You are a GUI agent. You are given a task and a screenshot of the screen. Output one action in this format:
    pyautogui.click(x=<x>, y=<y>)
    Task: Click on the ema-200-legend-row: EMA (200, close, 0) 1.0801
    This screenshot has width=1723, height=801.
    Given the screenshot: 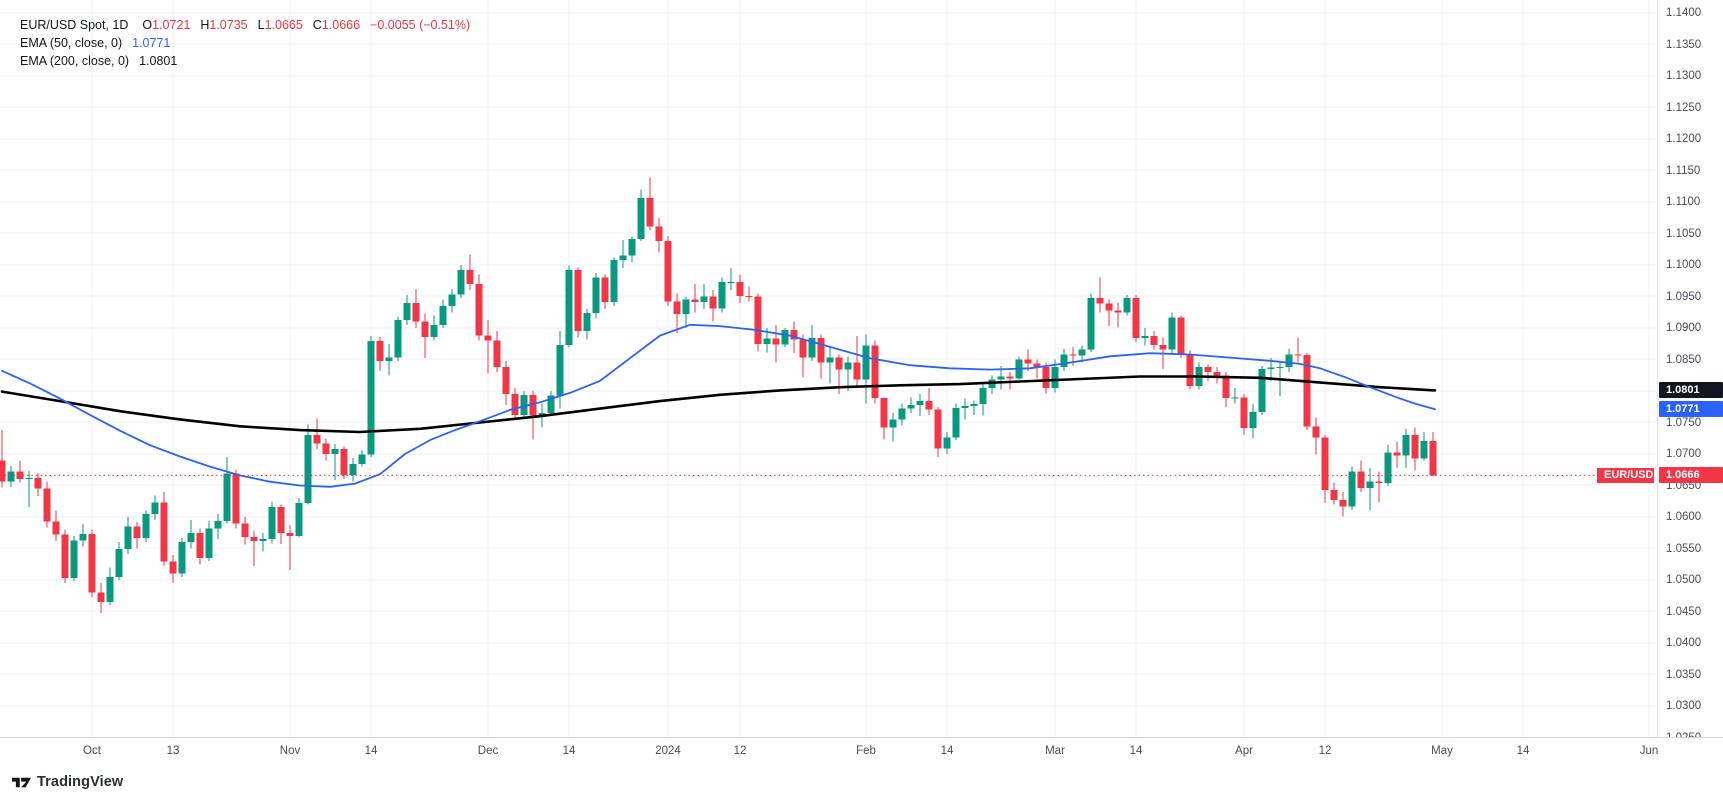 What is the action you would take?
    pyautogui.click(x=245, y=61)
    